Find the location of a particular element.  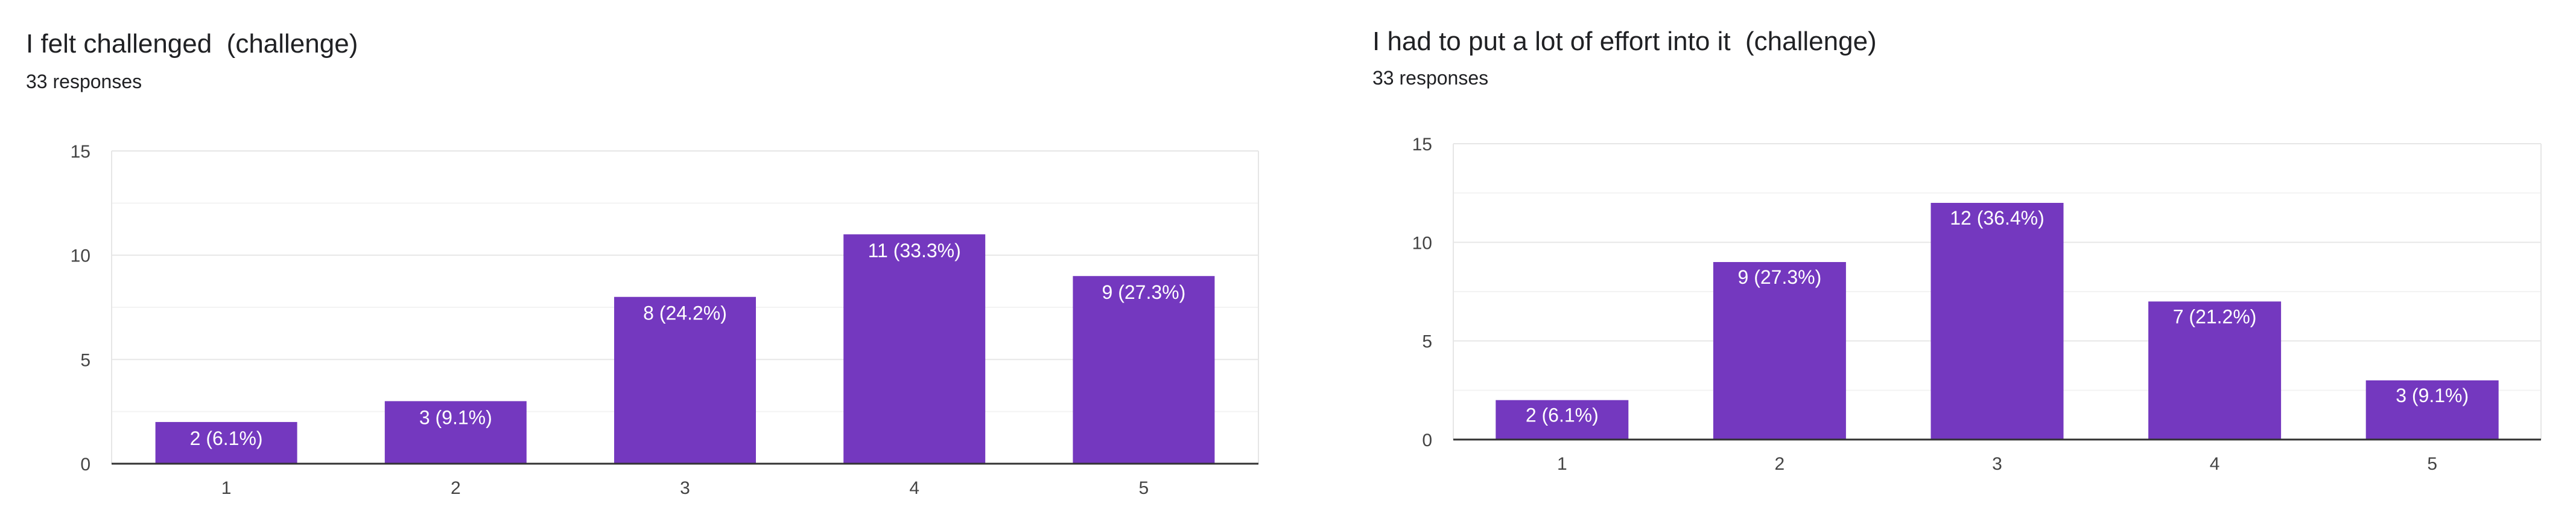

bar-data-label: 11 (33.3%) is located at coordinates (914, 250).